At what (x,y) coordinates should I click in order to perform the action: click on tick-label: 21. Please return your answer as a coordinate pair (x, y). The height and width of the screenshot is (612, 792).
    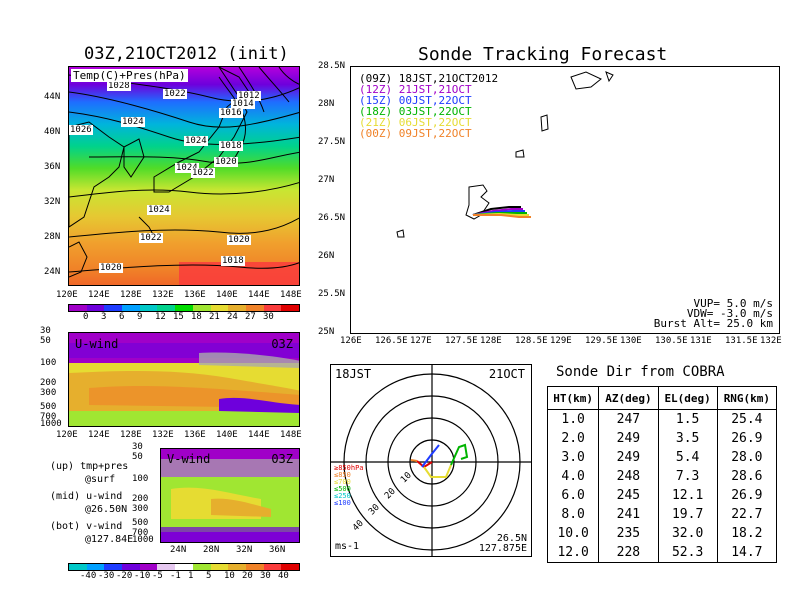
    Looking at the image, I should click on (214, 317).